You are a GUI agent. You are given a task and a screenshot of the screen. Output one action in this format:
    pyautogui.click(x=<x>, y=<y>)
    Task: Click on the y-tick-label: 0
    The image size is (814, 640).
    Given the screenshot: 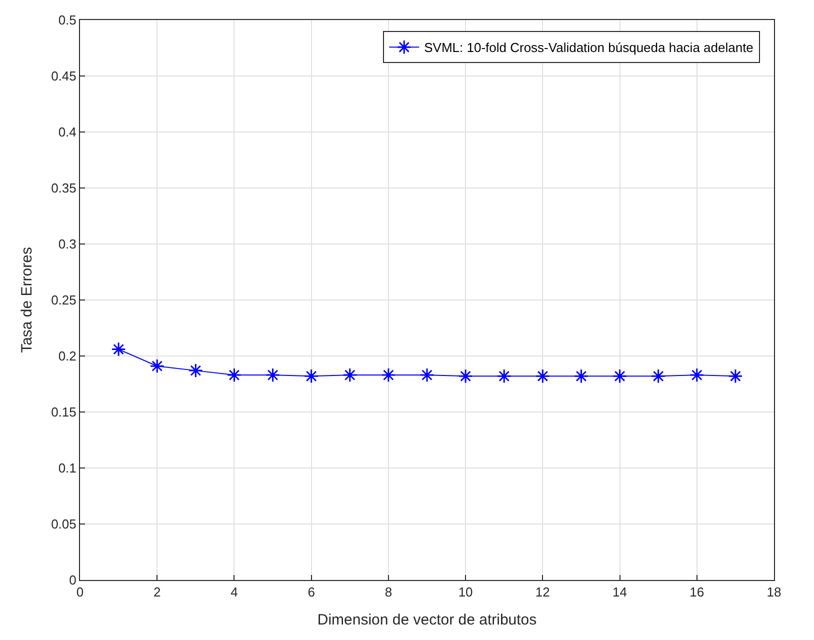 What is the action you would take?
    pyautogui.click(x=72, y=580)
    